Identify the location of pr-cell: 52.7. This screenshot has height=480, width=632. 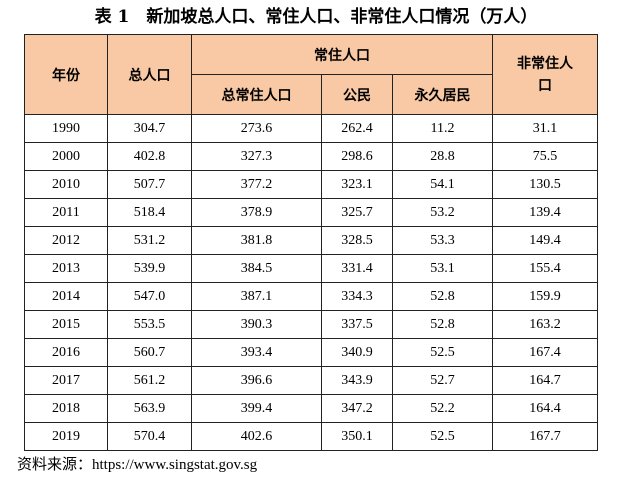
(442, 380).